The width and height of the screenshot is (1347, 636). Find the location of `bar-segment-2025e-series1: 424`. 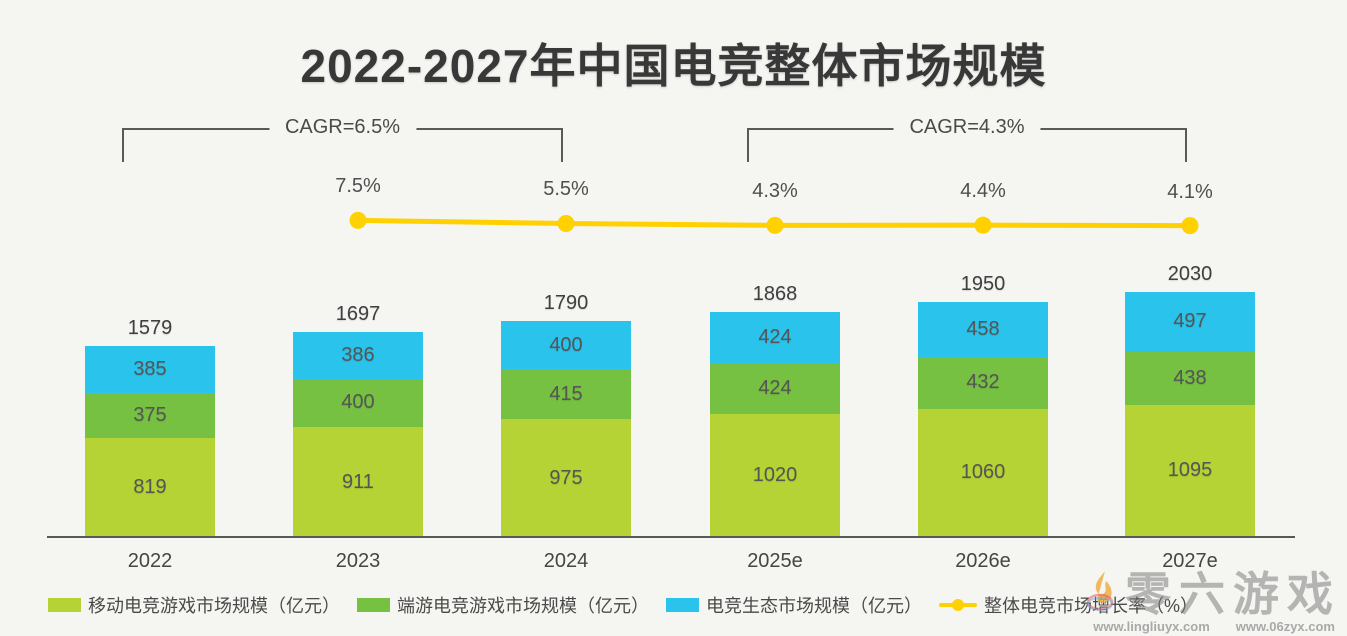

bar-segment-2025e-series1: 424 is located at coordinates (775, 388).